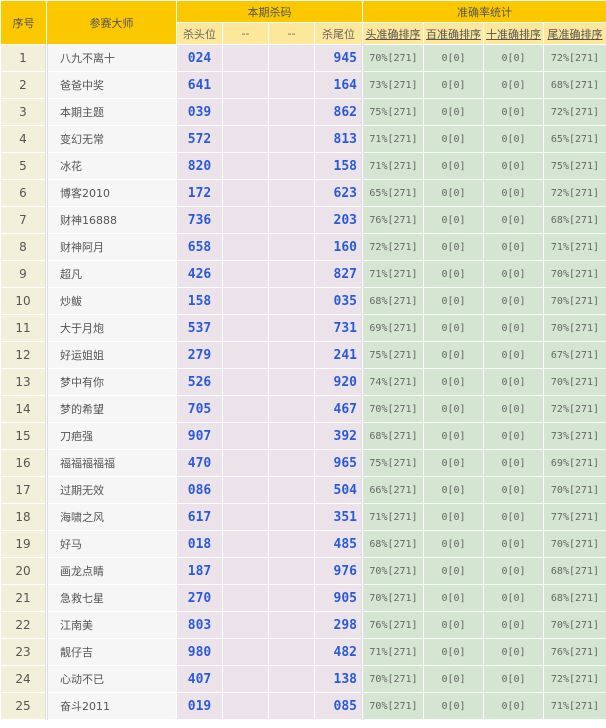 The image size is (606, 728). Describe the element at coordinates (339, 409) in the screenshot. I see `kill-tail-value: 467` at that location.